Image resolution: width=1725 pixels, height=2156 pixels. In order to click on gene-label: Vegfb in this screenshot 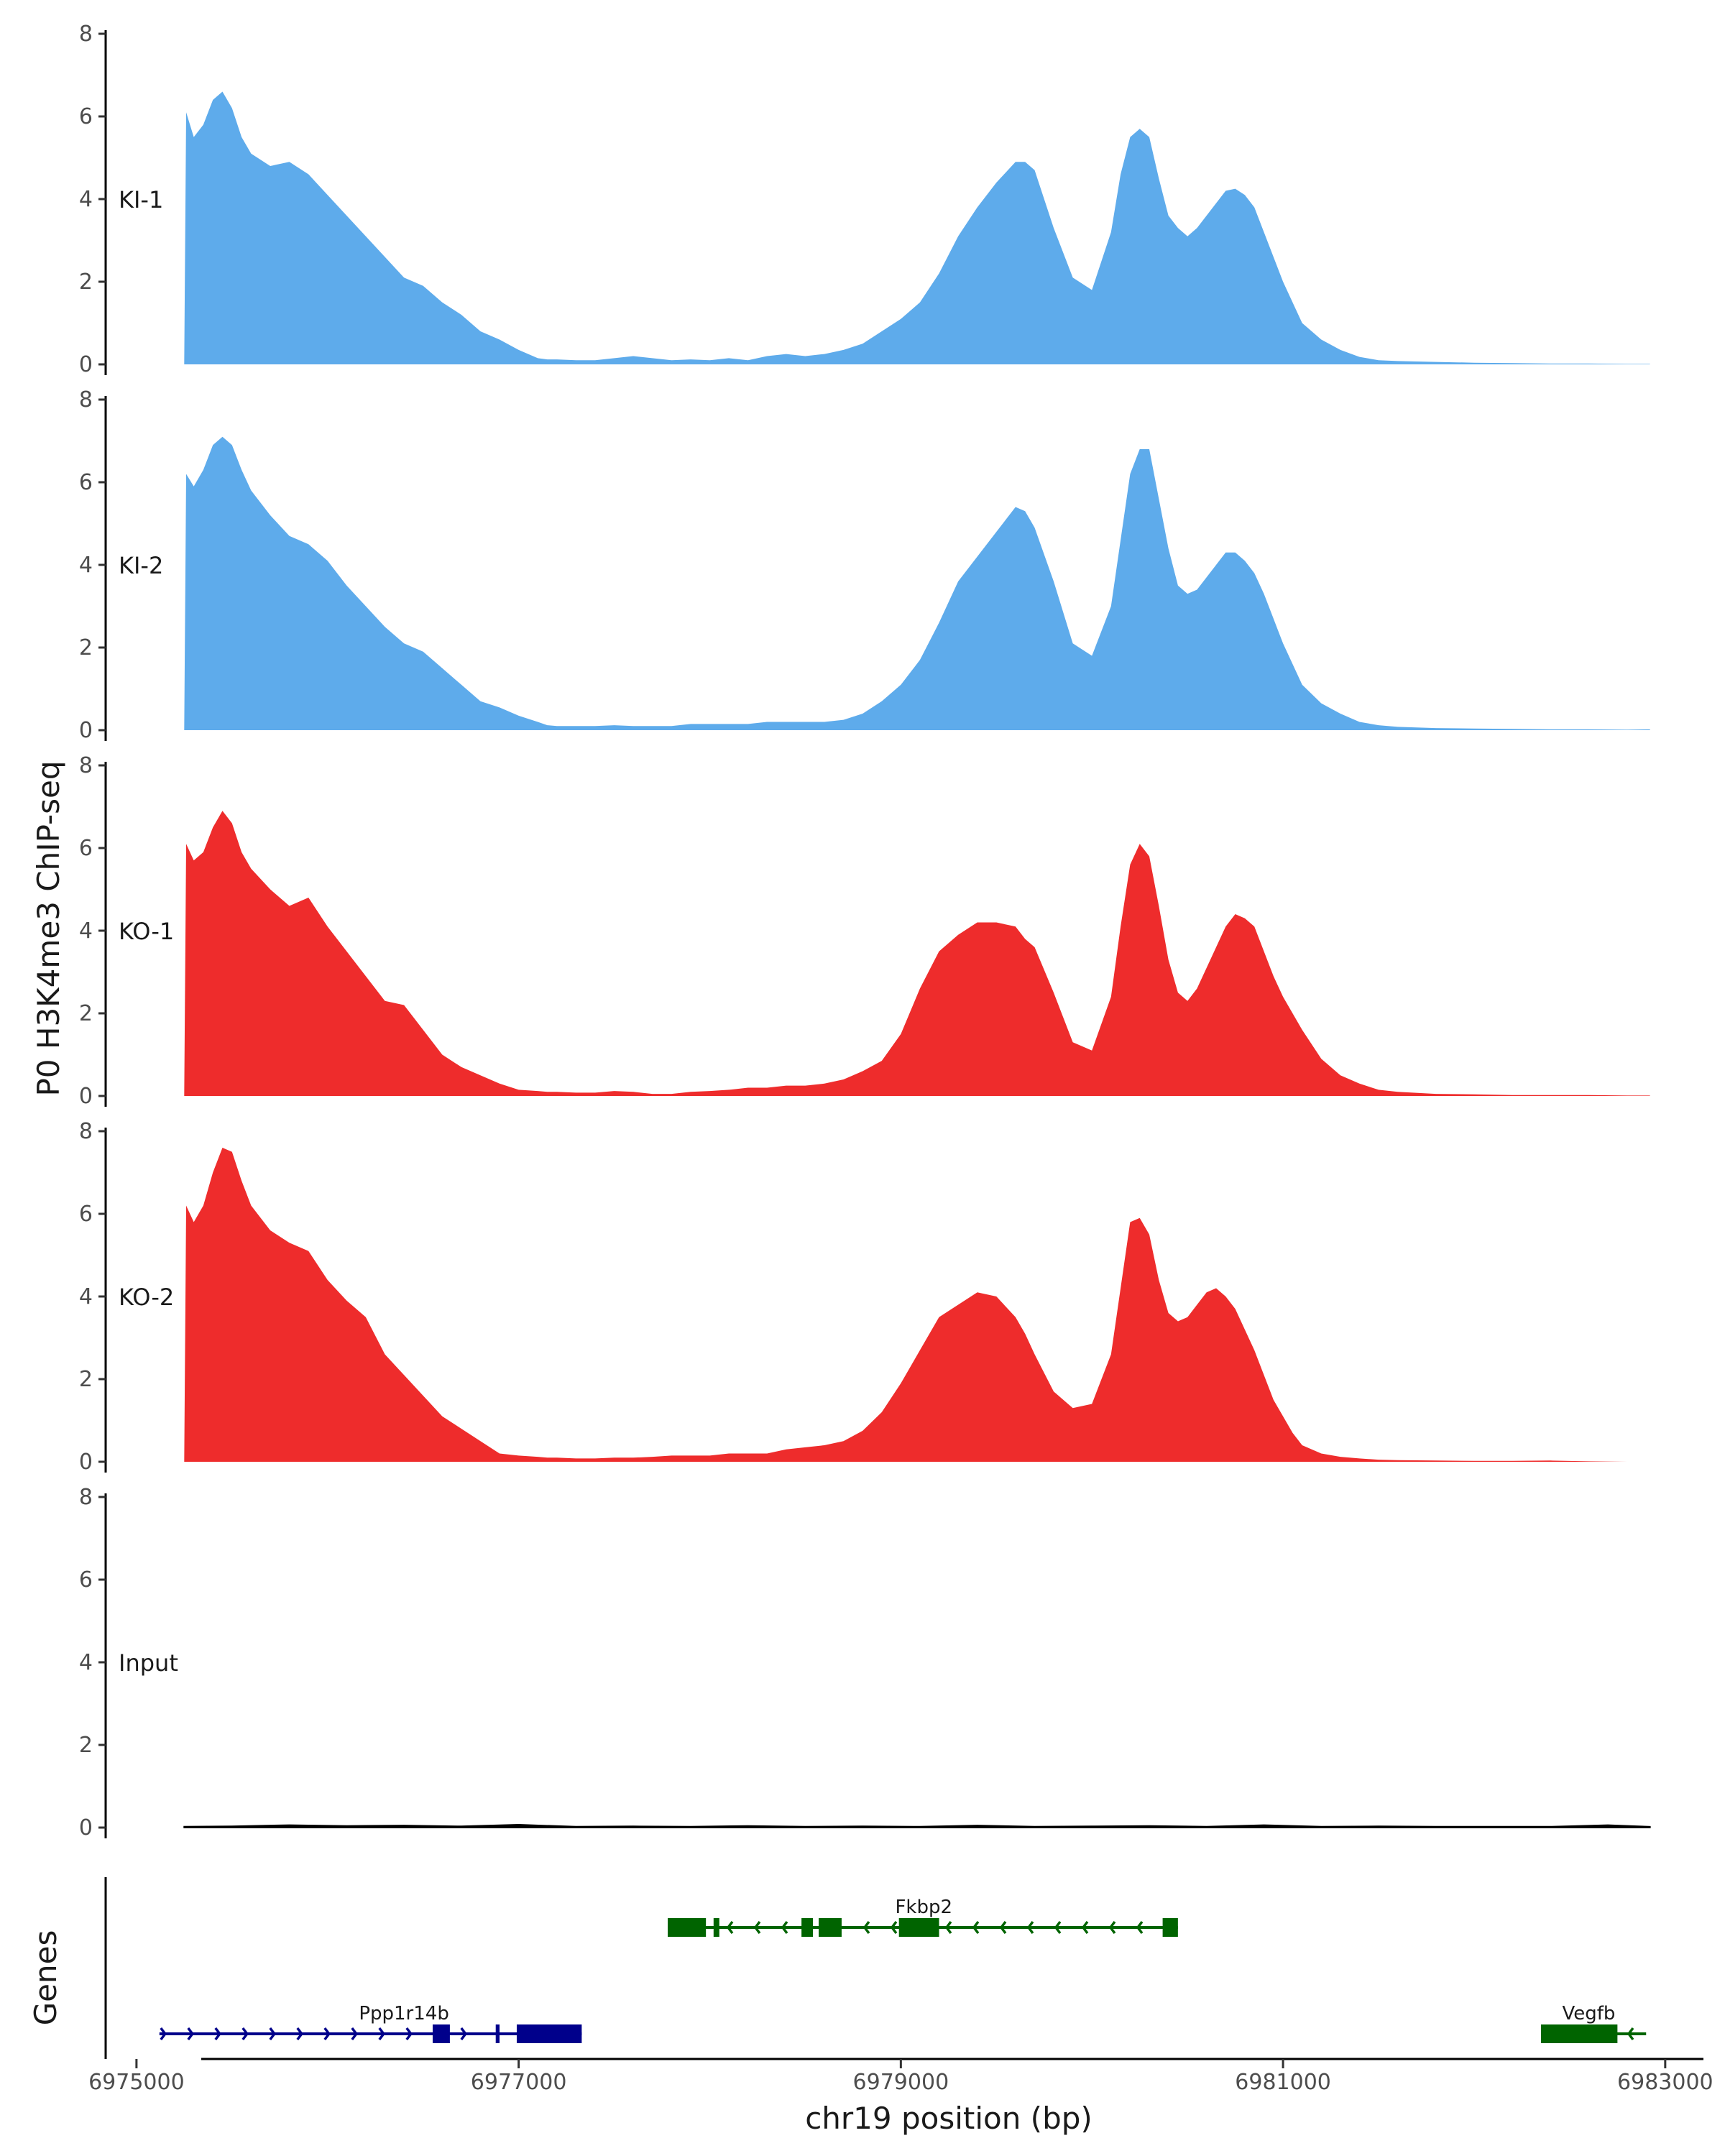, I will do `click(1589, 2013)`.